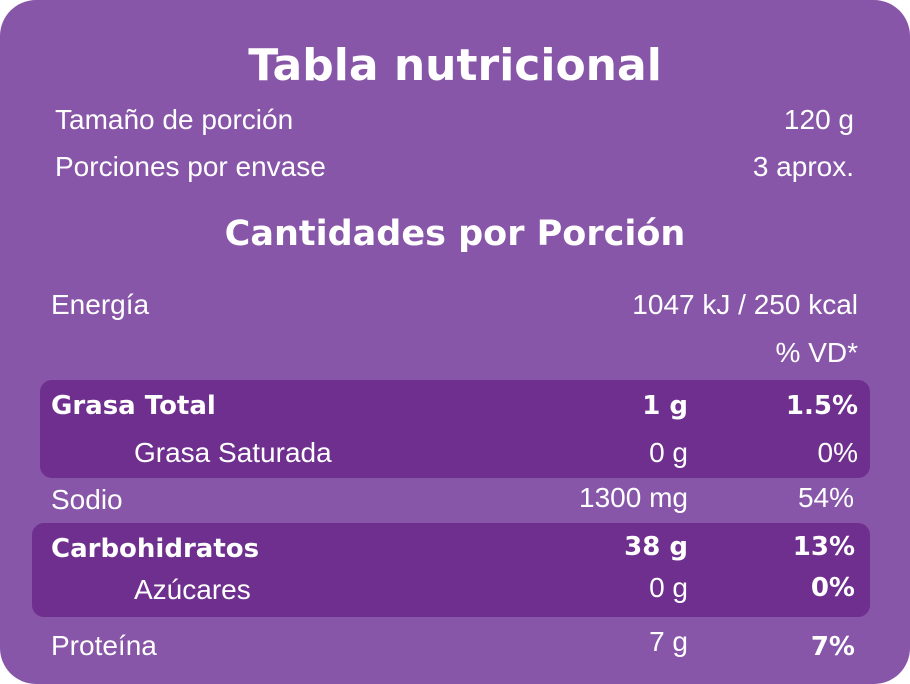  What do you see at coordinates (455, 65) in the screenshot?
I see `table-title: Tabla nutricional` at bounding box center [455, 65].